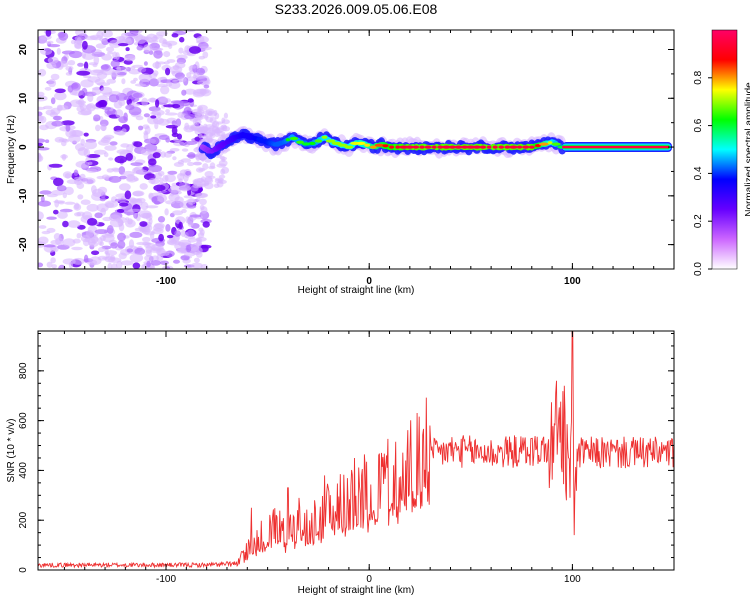 The height and width of the screenshot is (600, 750). I want to click on colorbar-tick-label: 0.2, so click(698, 221).